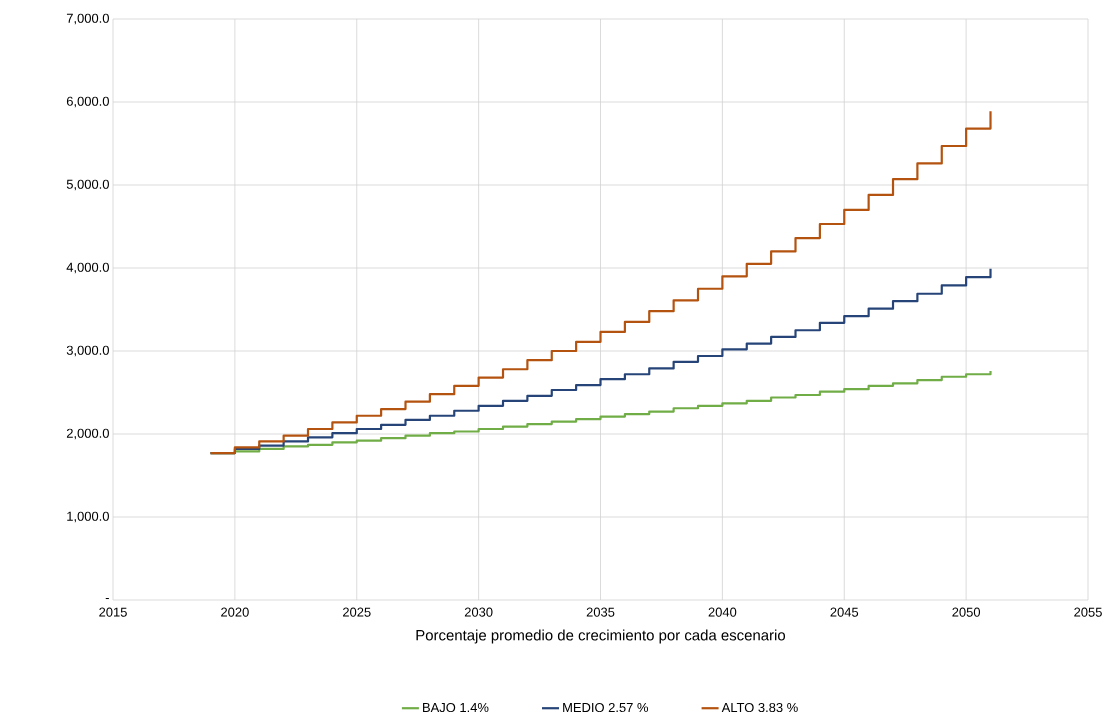  I want to click on y-tick-label: -, so click(107, 599).